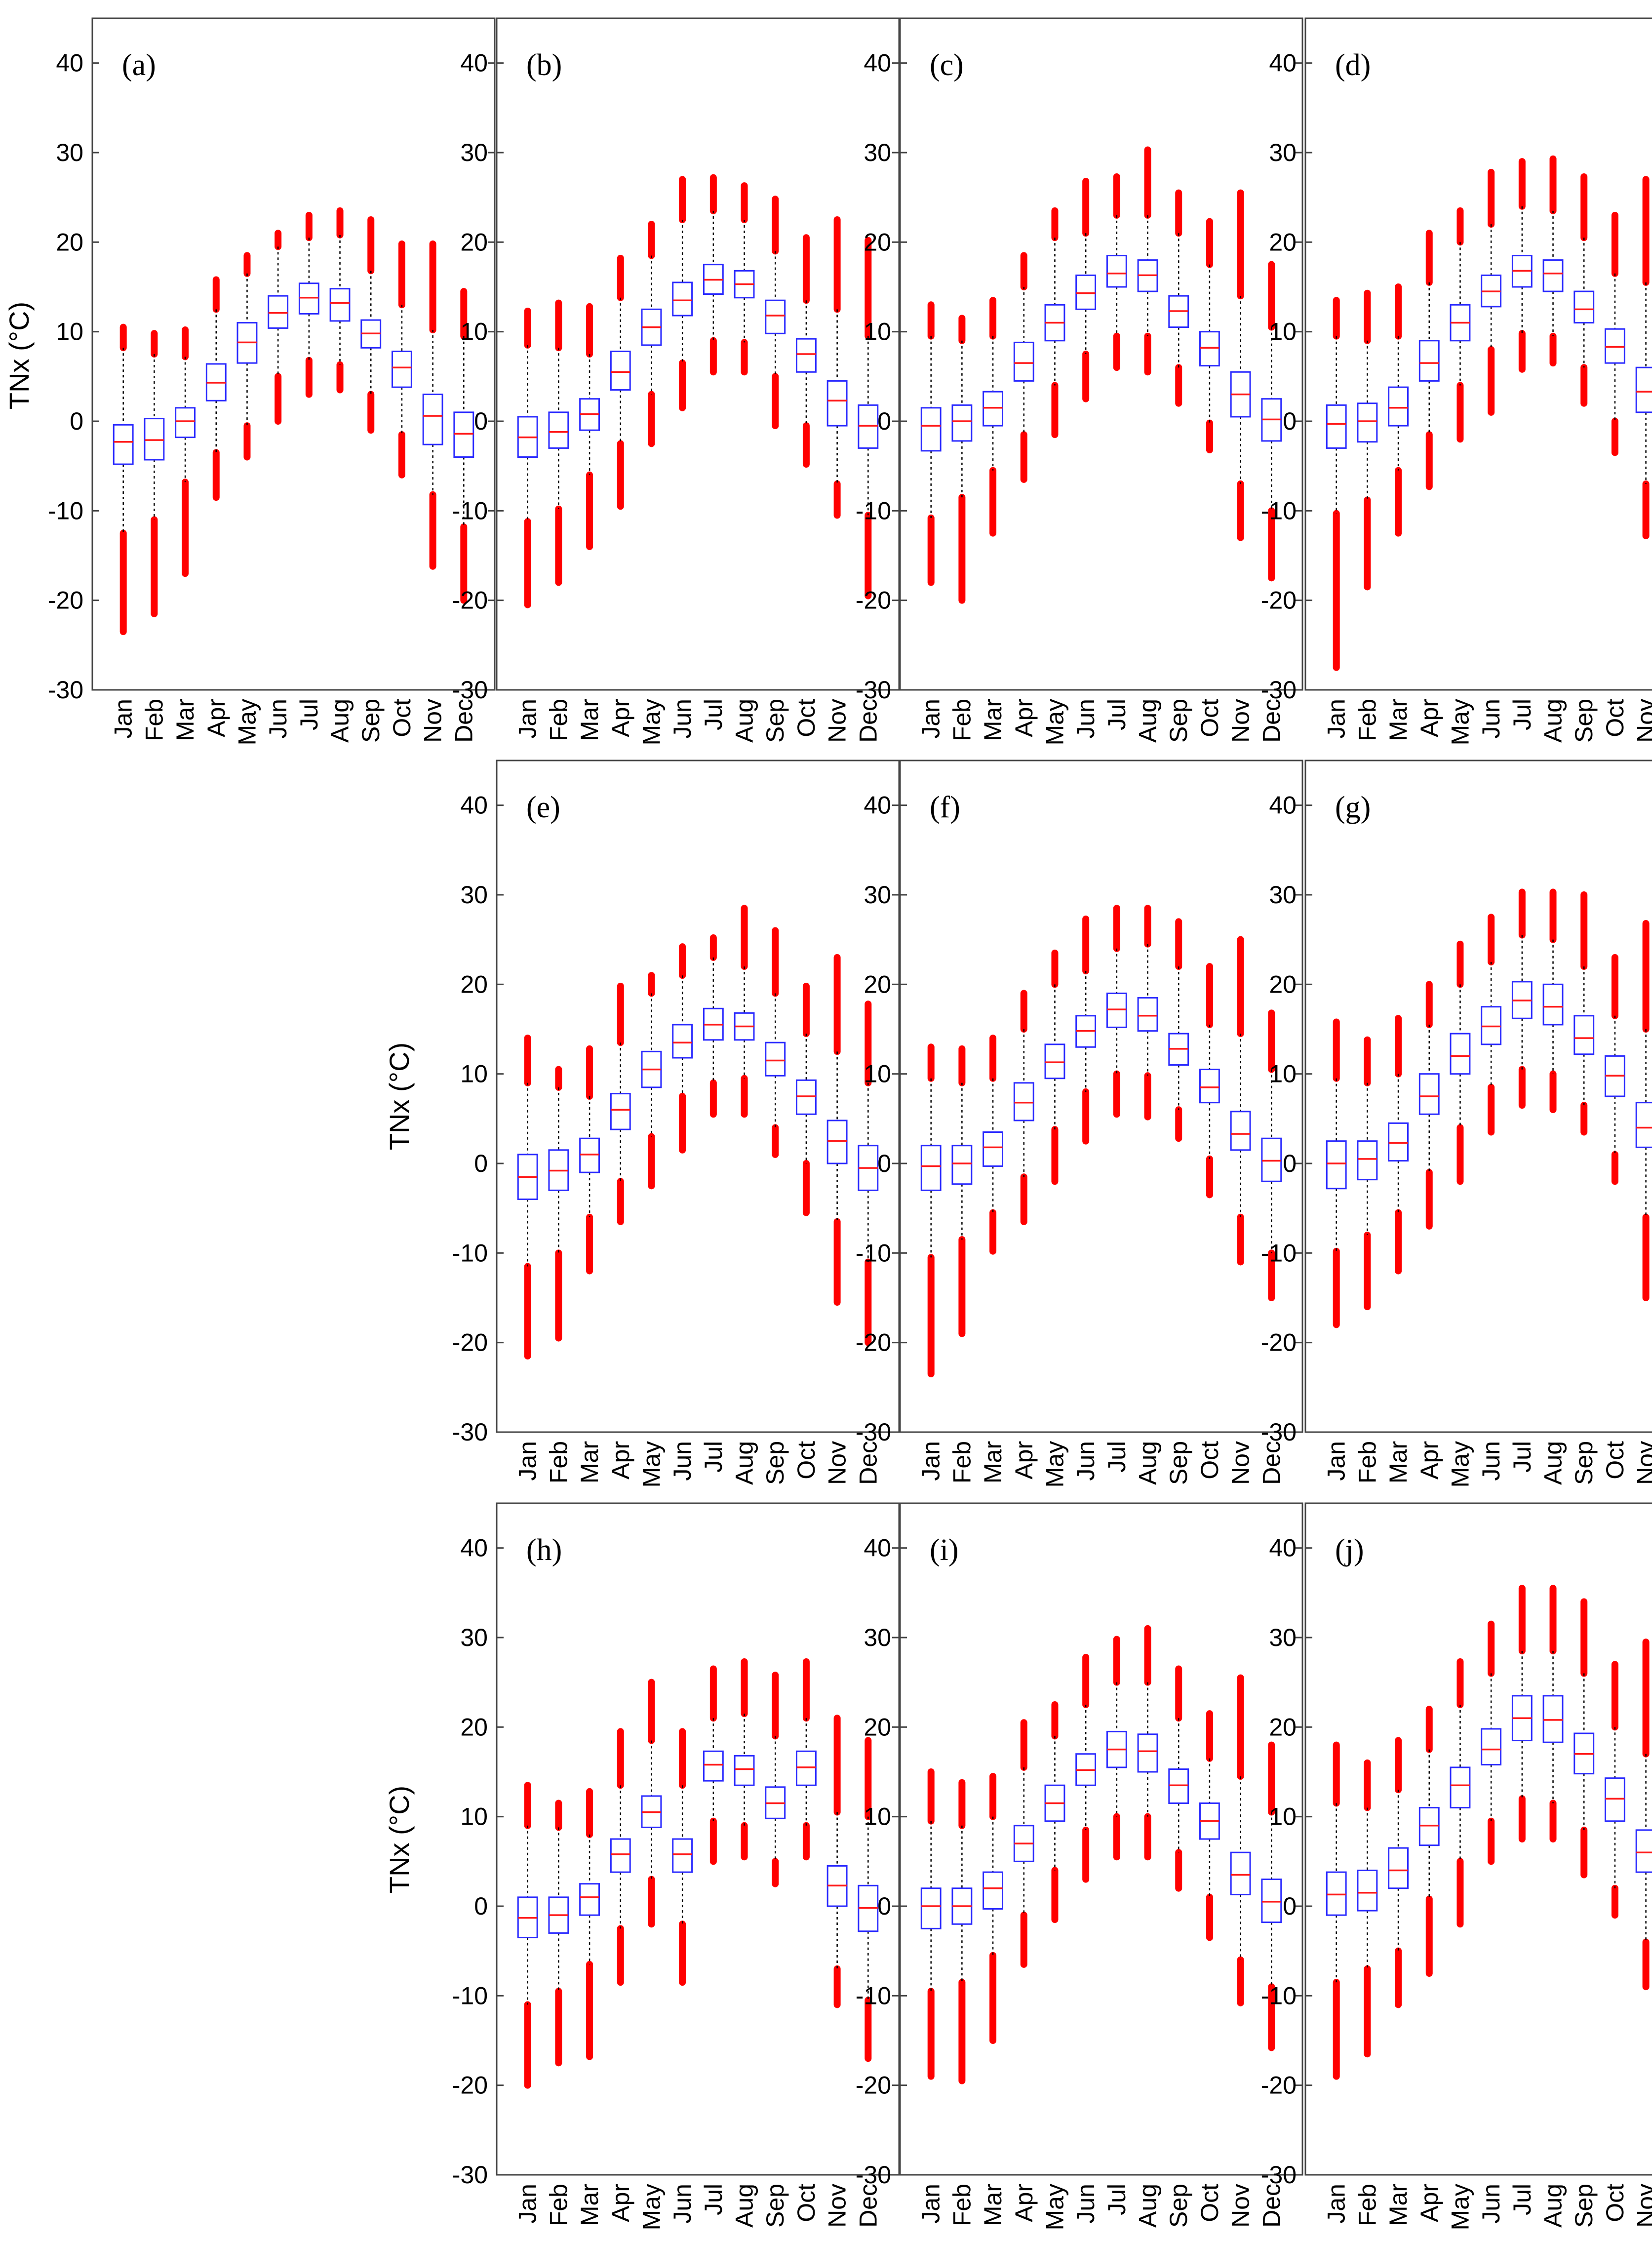 The image size is (1652, 2241). What do you see at coordinates (884, 1906) in the screenshot?
I see `y-tick-label: 0` at bounding box center [884, 1906].